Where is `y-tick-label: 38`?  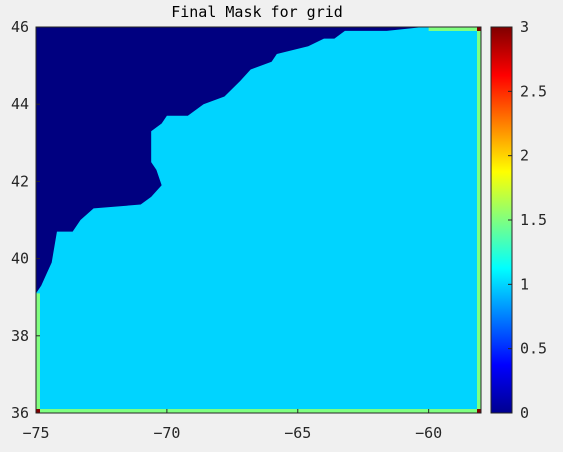
y-tick-label: 38 is located at coordinates (20, 336).